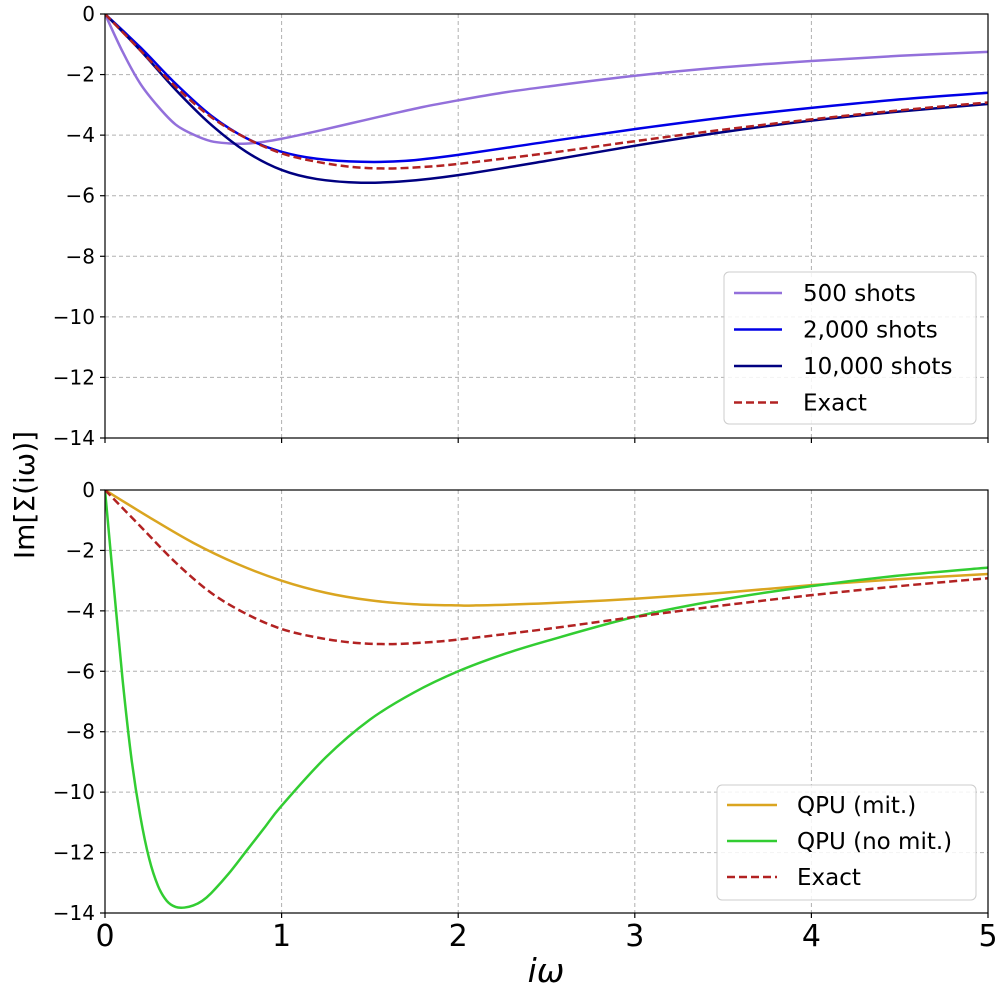  Describe the element at coordinates (458, 936) in the screenshot. I see `x-tick-label: 2` at that location.